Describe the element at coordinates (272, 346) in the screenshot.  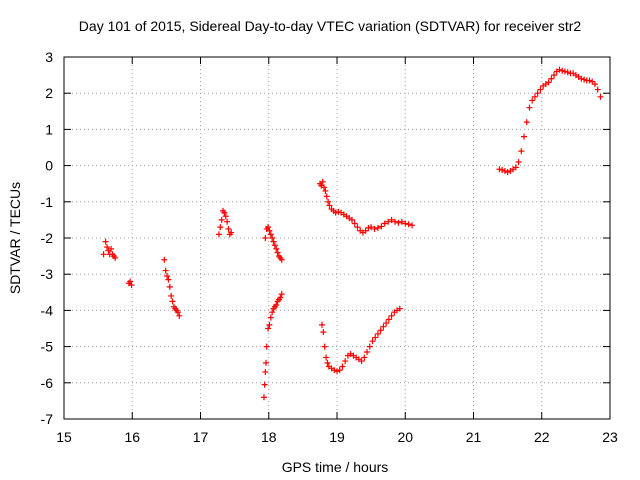
I see `series-seg-18.0-lower` at that location.